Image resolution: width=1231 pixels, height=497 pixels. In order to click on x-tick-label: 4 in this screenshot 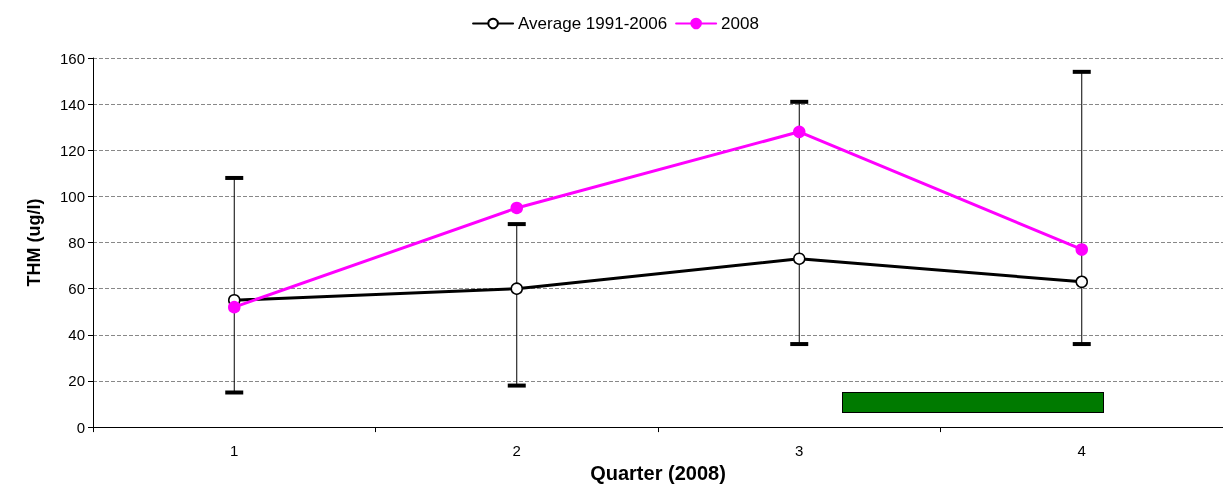, I will do `click(1081, 451)`.